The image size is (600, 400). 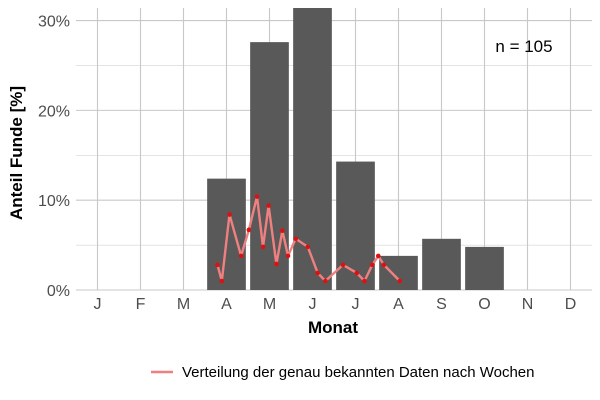 I want to click on weekly-distribution-line, so click(x=308, y=239).